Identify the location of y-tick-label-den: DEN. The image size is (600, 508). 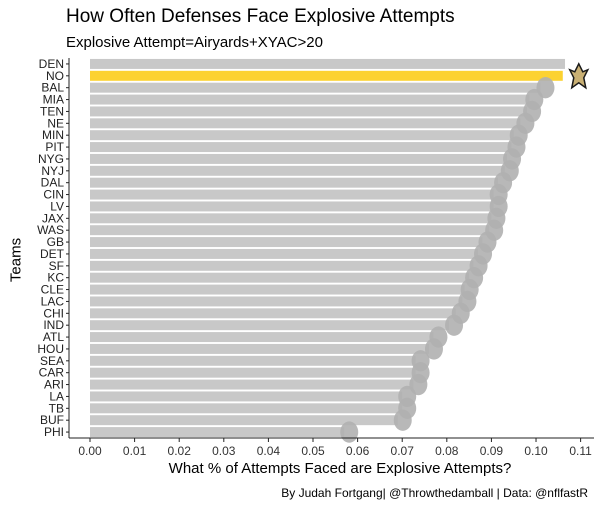
(51, 64).